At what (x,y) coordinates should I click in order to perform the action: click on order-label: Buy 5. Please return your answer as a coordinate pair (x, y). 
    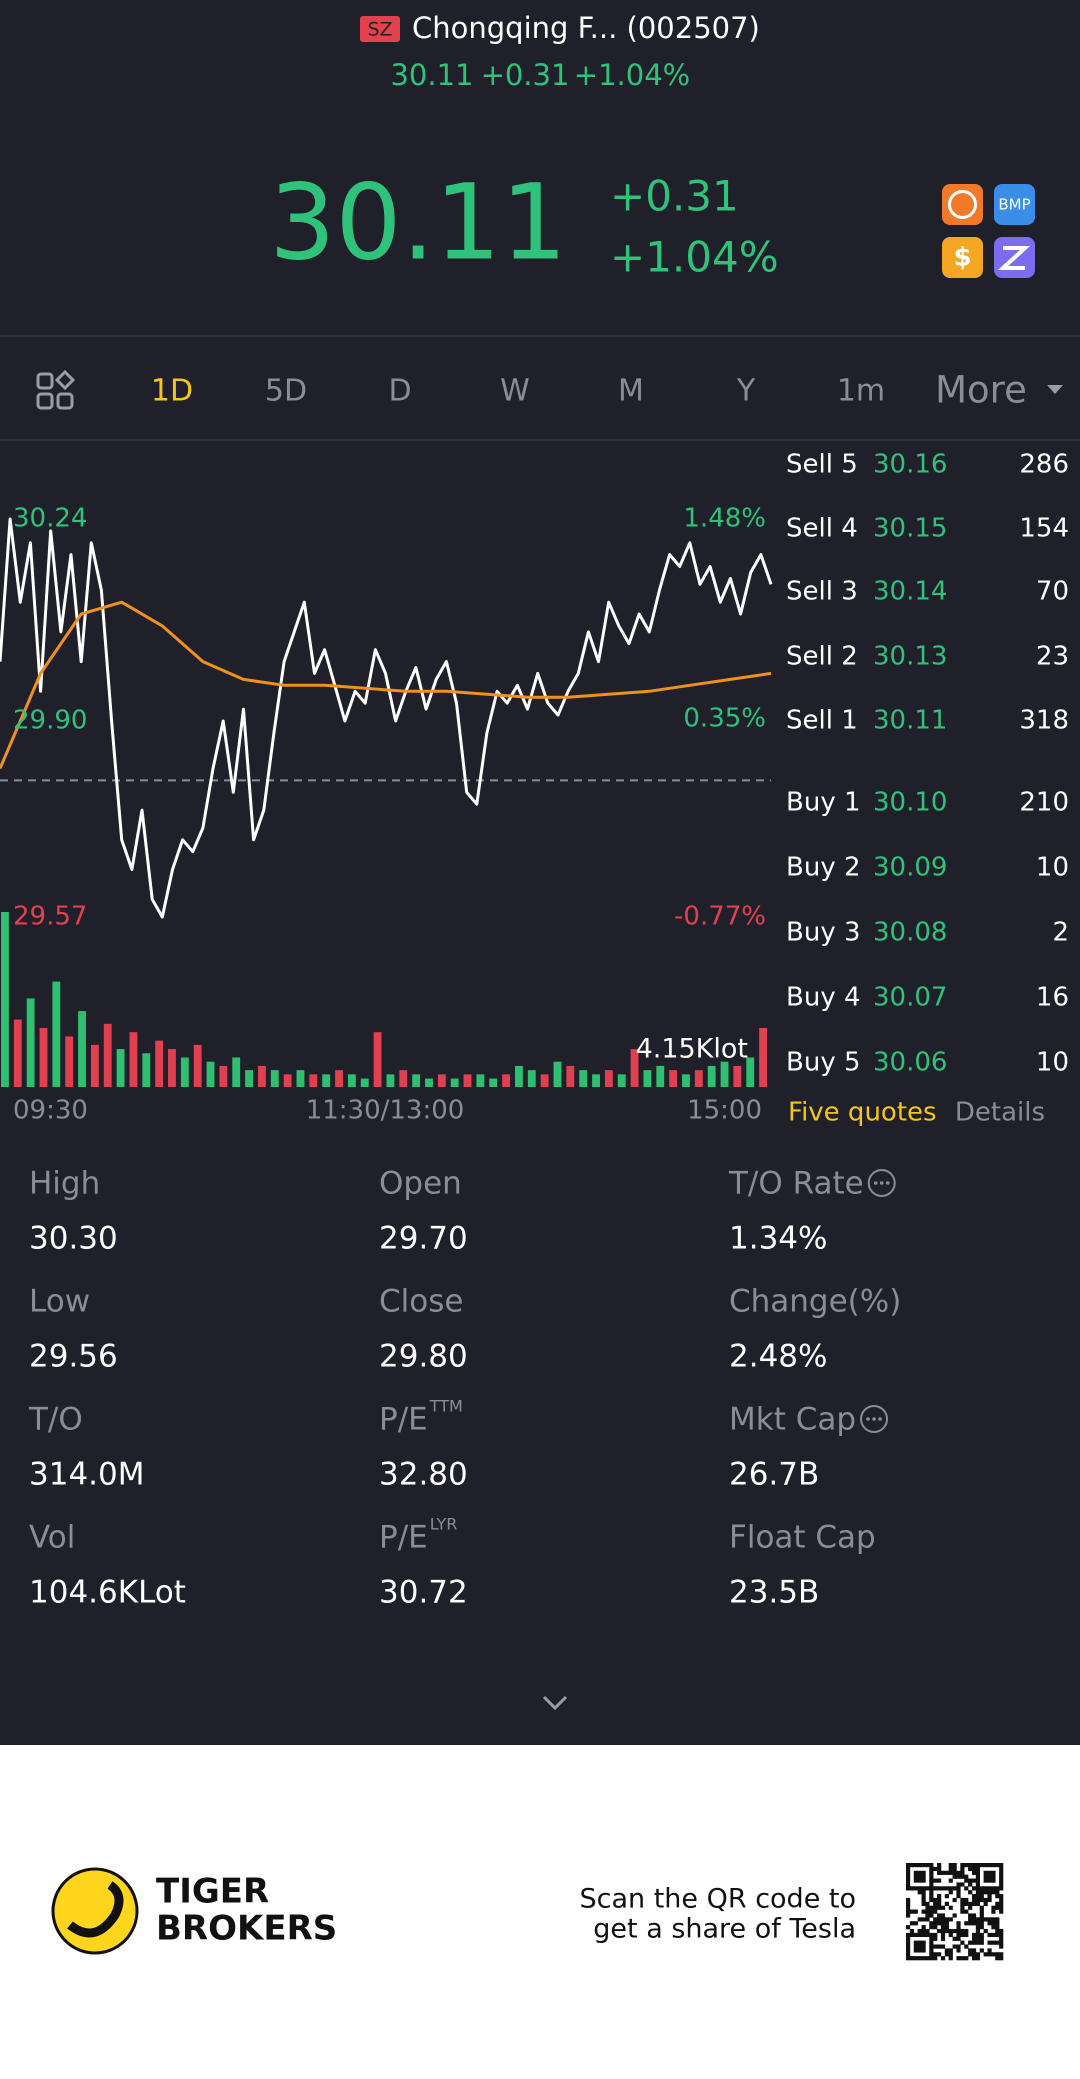
    Looking at the image, I should click on (823, 1063).